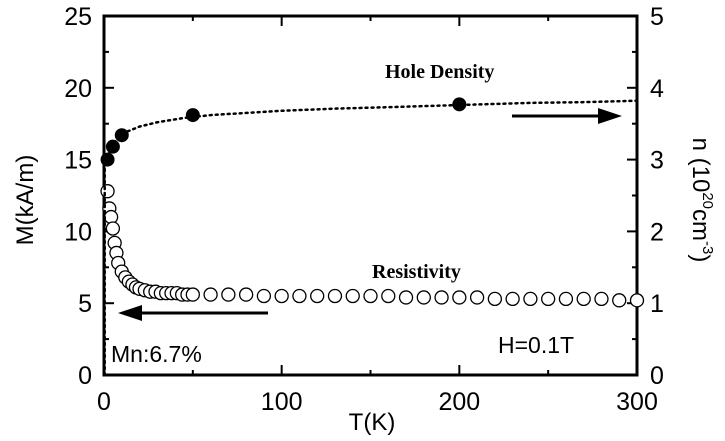 Image resolution: width=725 pixels, height=441 pixels. Describe the element at coordinates (707, 200) in the screenshot. I see `y-right-title-exponent: 20` at that location.